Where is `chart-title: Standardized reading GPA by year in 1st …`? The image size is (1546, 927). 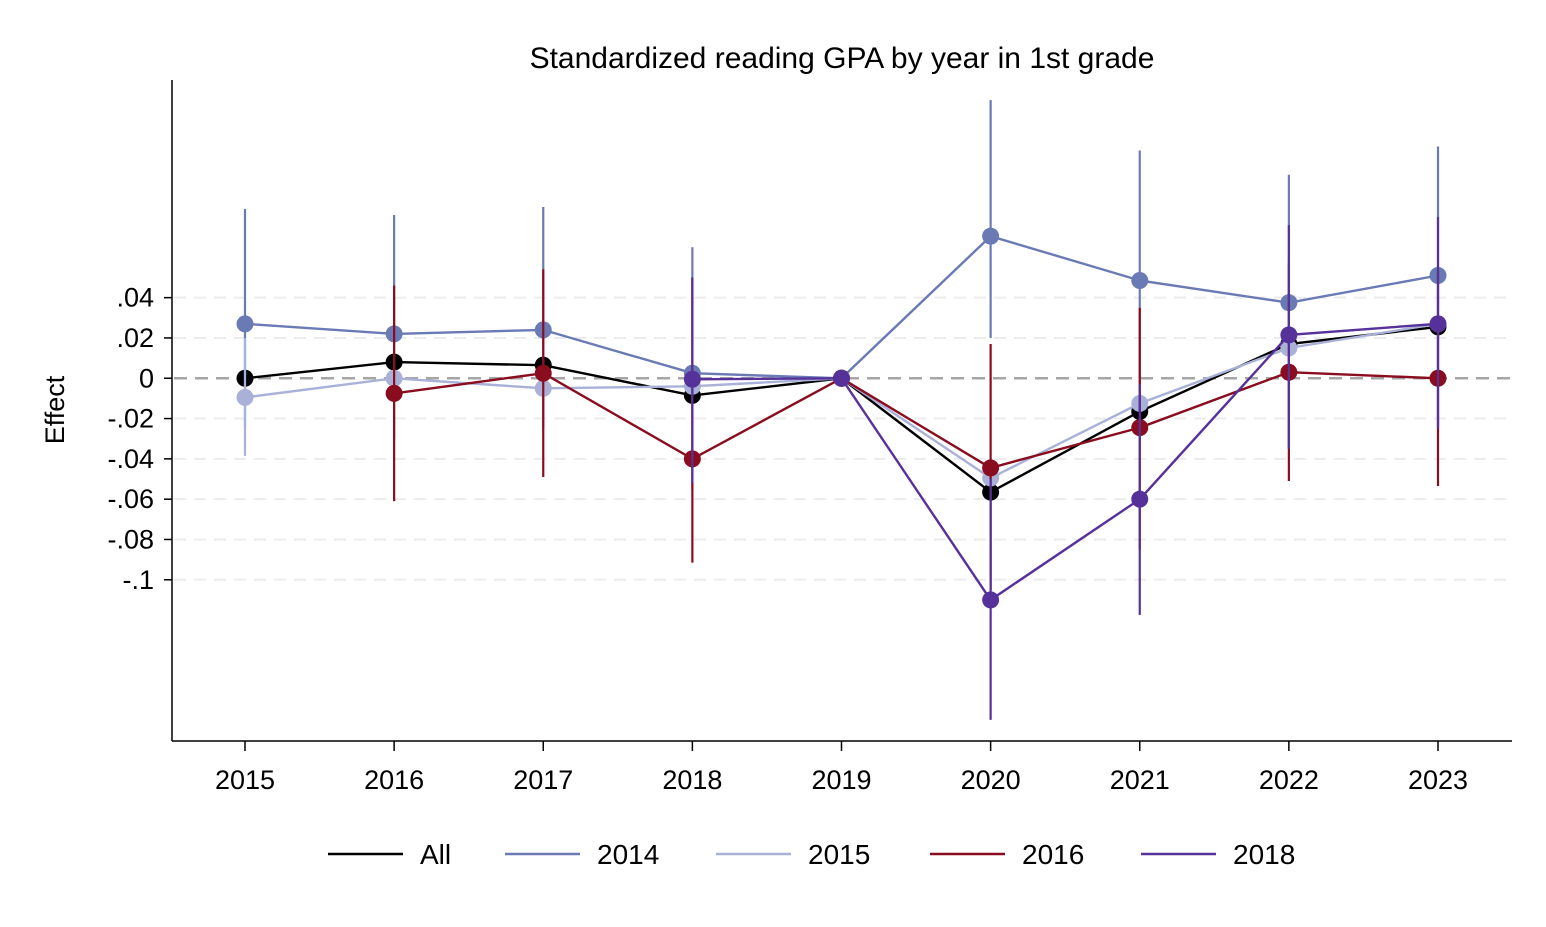
chart-title: Standardized reading GPA by year in 1st … is located at coordinates (842, 58).